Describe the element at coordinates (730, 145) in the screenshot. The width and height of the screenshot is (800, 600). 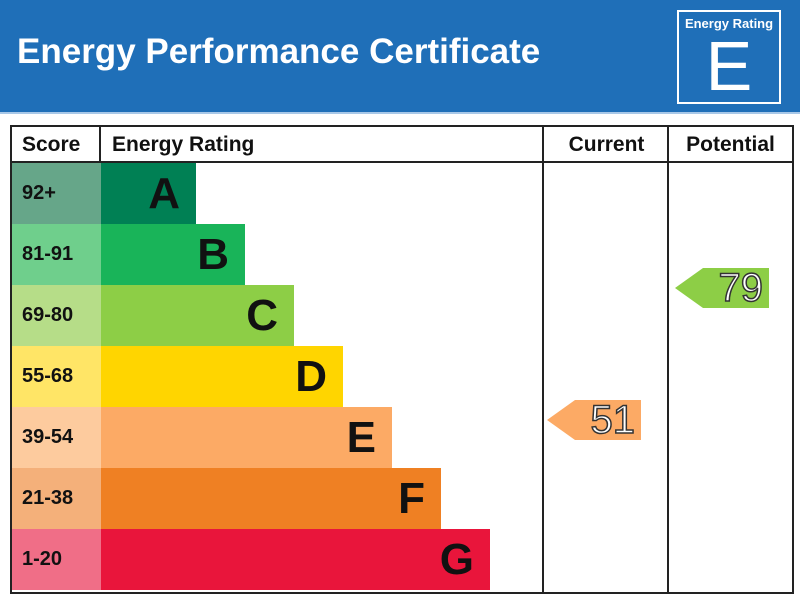
I see `column-header-potential: Potential` at that location.